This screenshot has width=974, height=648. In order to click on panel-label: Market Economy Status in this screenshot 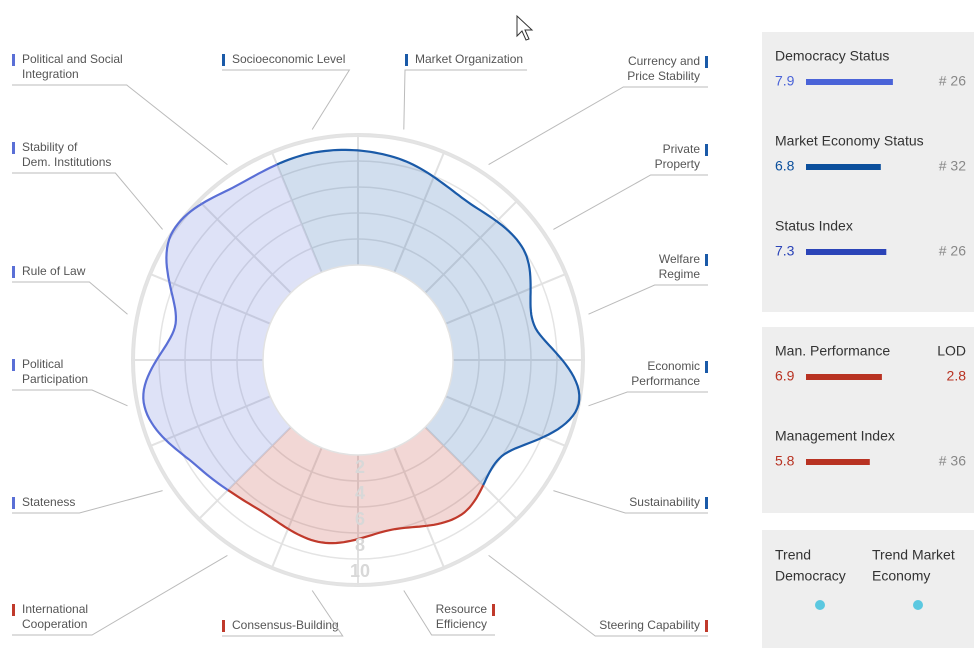, I will do `click(849, 141)`.